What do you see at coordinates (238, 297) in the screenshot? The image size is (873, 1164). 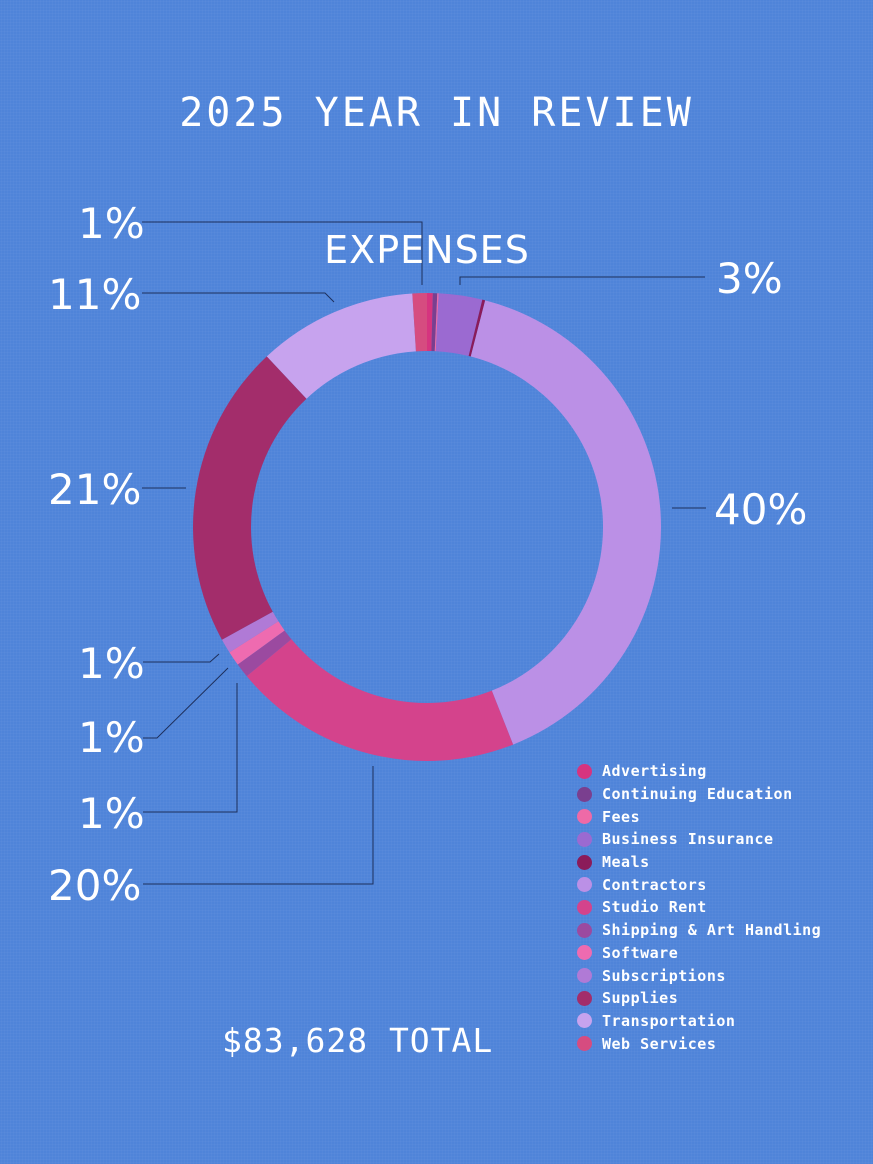 I see `leader-line-transportation` at bounding box center [238, 297].